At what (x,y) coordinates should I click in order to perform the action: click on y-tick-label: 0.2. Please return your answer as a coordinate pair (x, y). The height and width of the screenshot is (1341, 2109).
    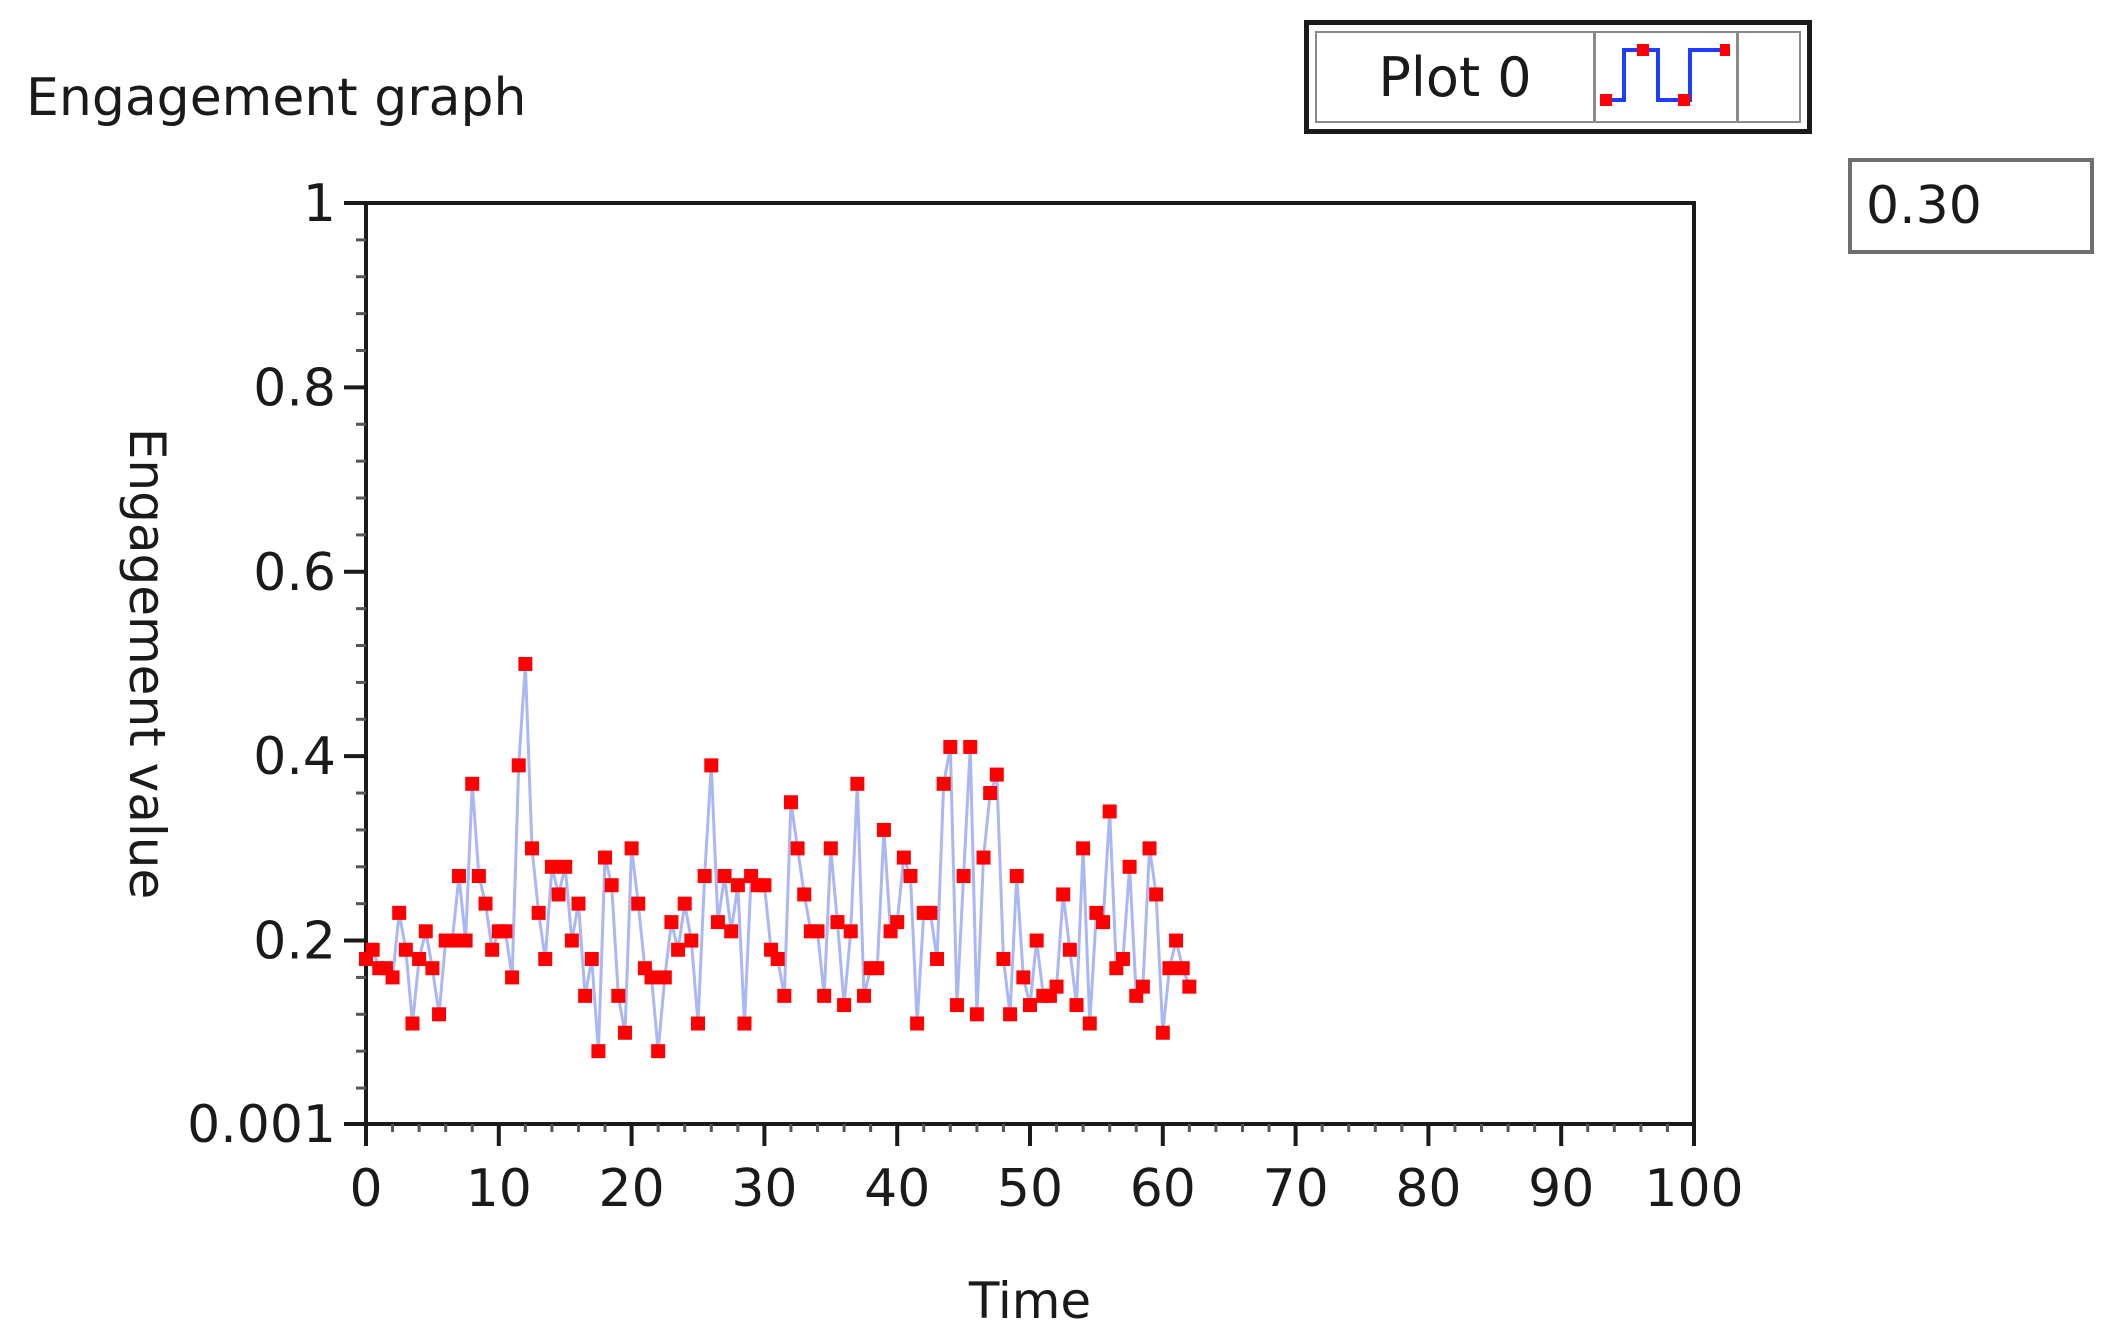
    Looking at the image, I should click on (294, 942).